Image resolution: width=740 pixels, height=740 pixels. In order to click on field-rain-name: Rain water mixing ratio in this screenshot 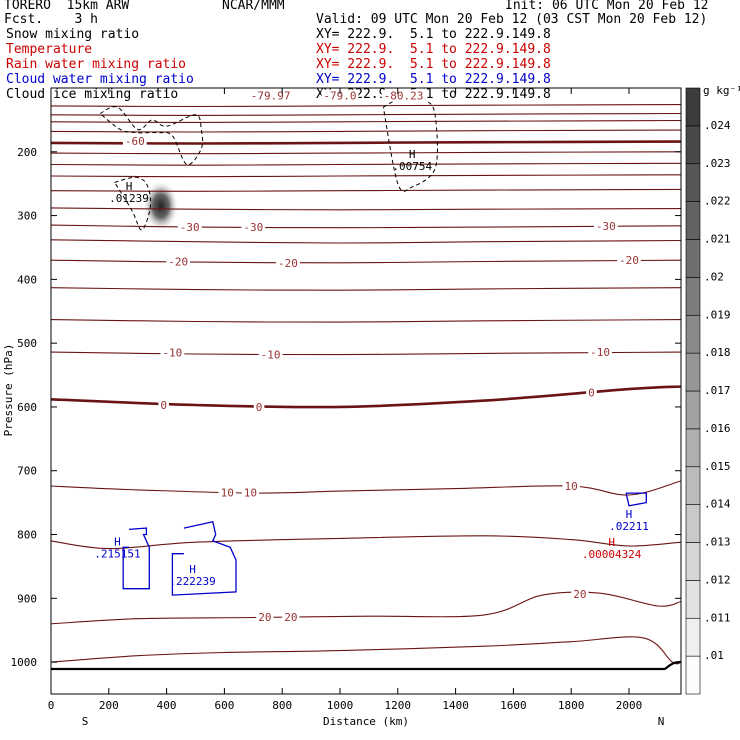, I will do `click(96, 64)`.